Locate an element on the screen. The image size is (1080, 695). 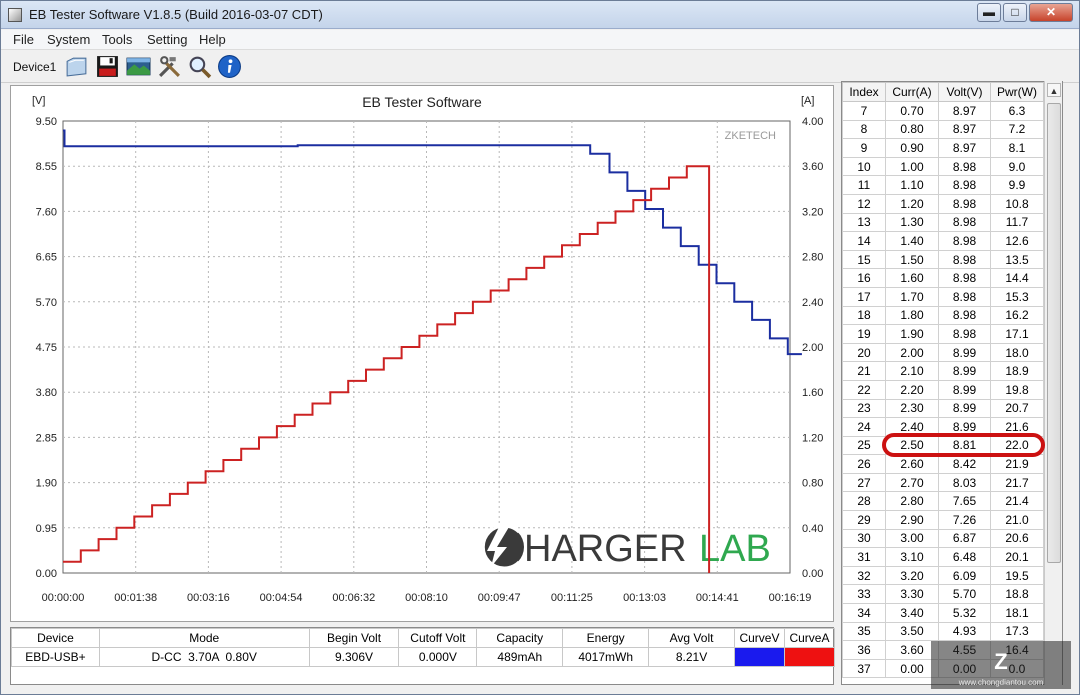
menu-tools: Tools is located at coordinates (117, 39).